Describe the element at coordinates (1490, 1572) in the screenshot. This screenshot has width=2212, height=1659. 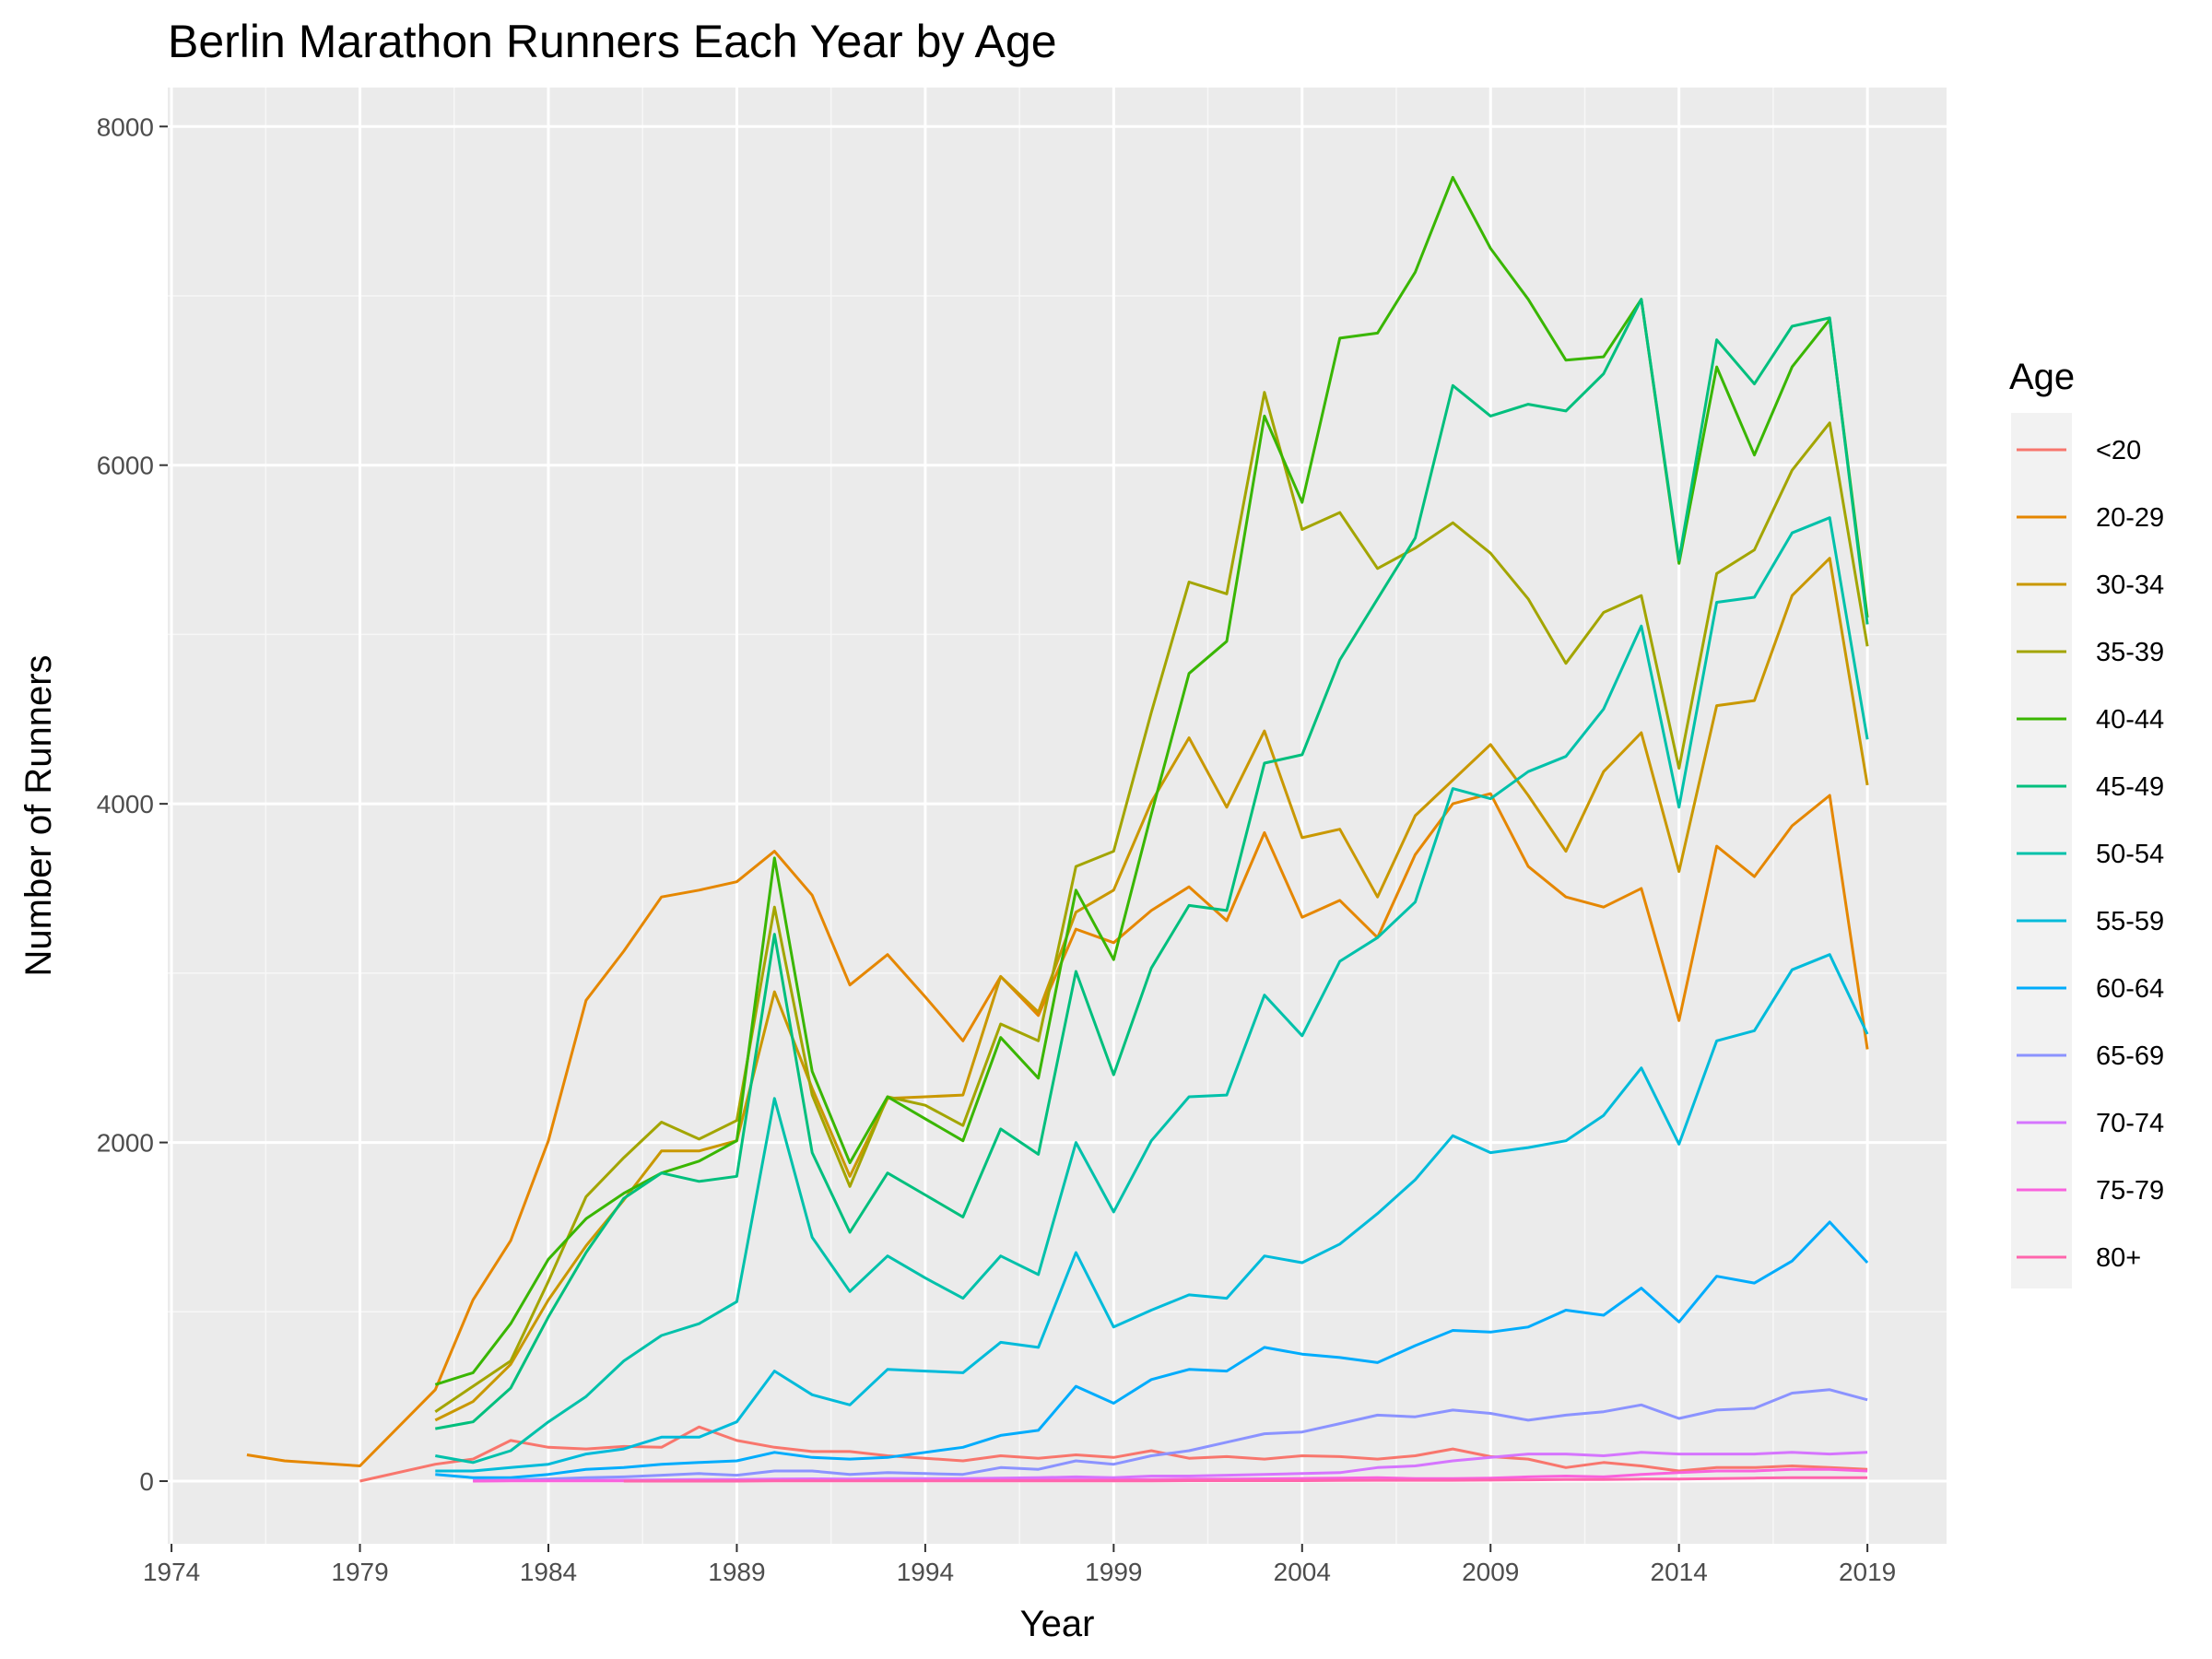
I see `x-tick-label: 2009` at that location.